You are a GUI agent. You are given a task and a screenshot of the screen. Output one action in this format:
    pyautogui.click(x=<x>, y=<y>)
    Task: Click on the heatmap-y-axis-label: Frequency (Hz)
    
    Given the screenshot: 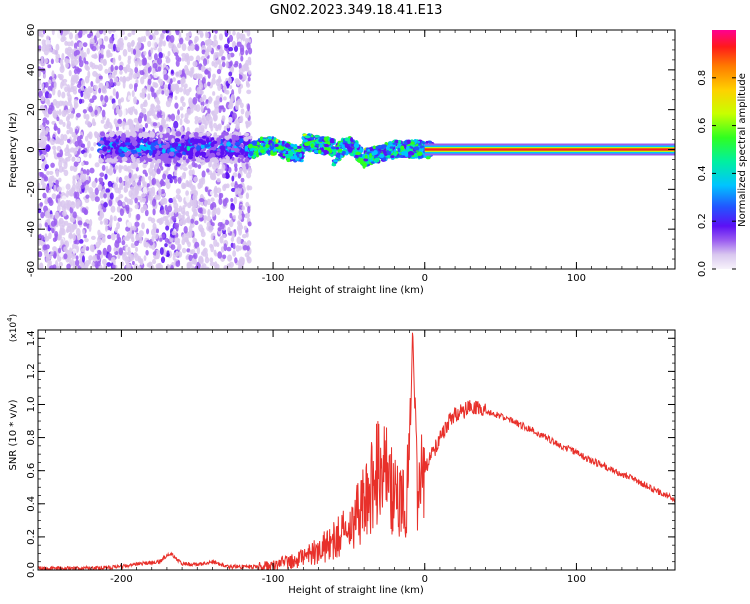 What is the action you would take?
    pyautogui.click(x=13, y=150)
    